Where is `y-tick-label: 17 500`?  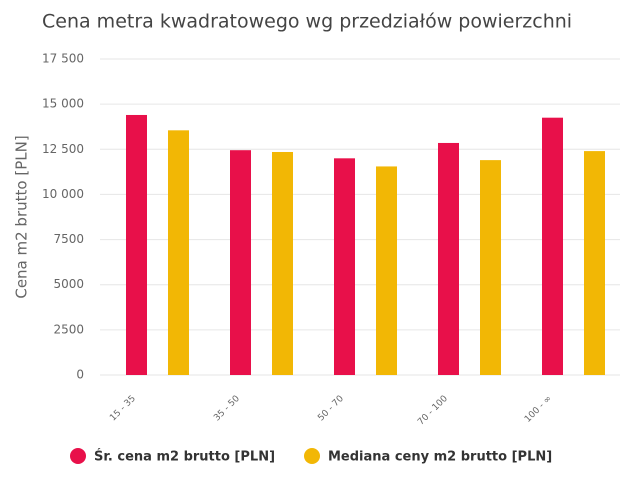 y-tick-label: 17 500 is located at coordinates (63, 59).